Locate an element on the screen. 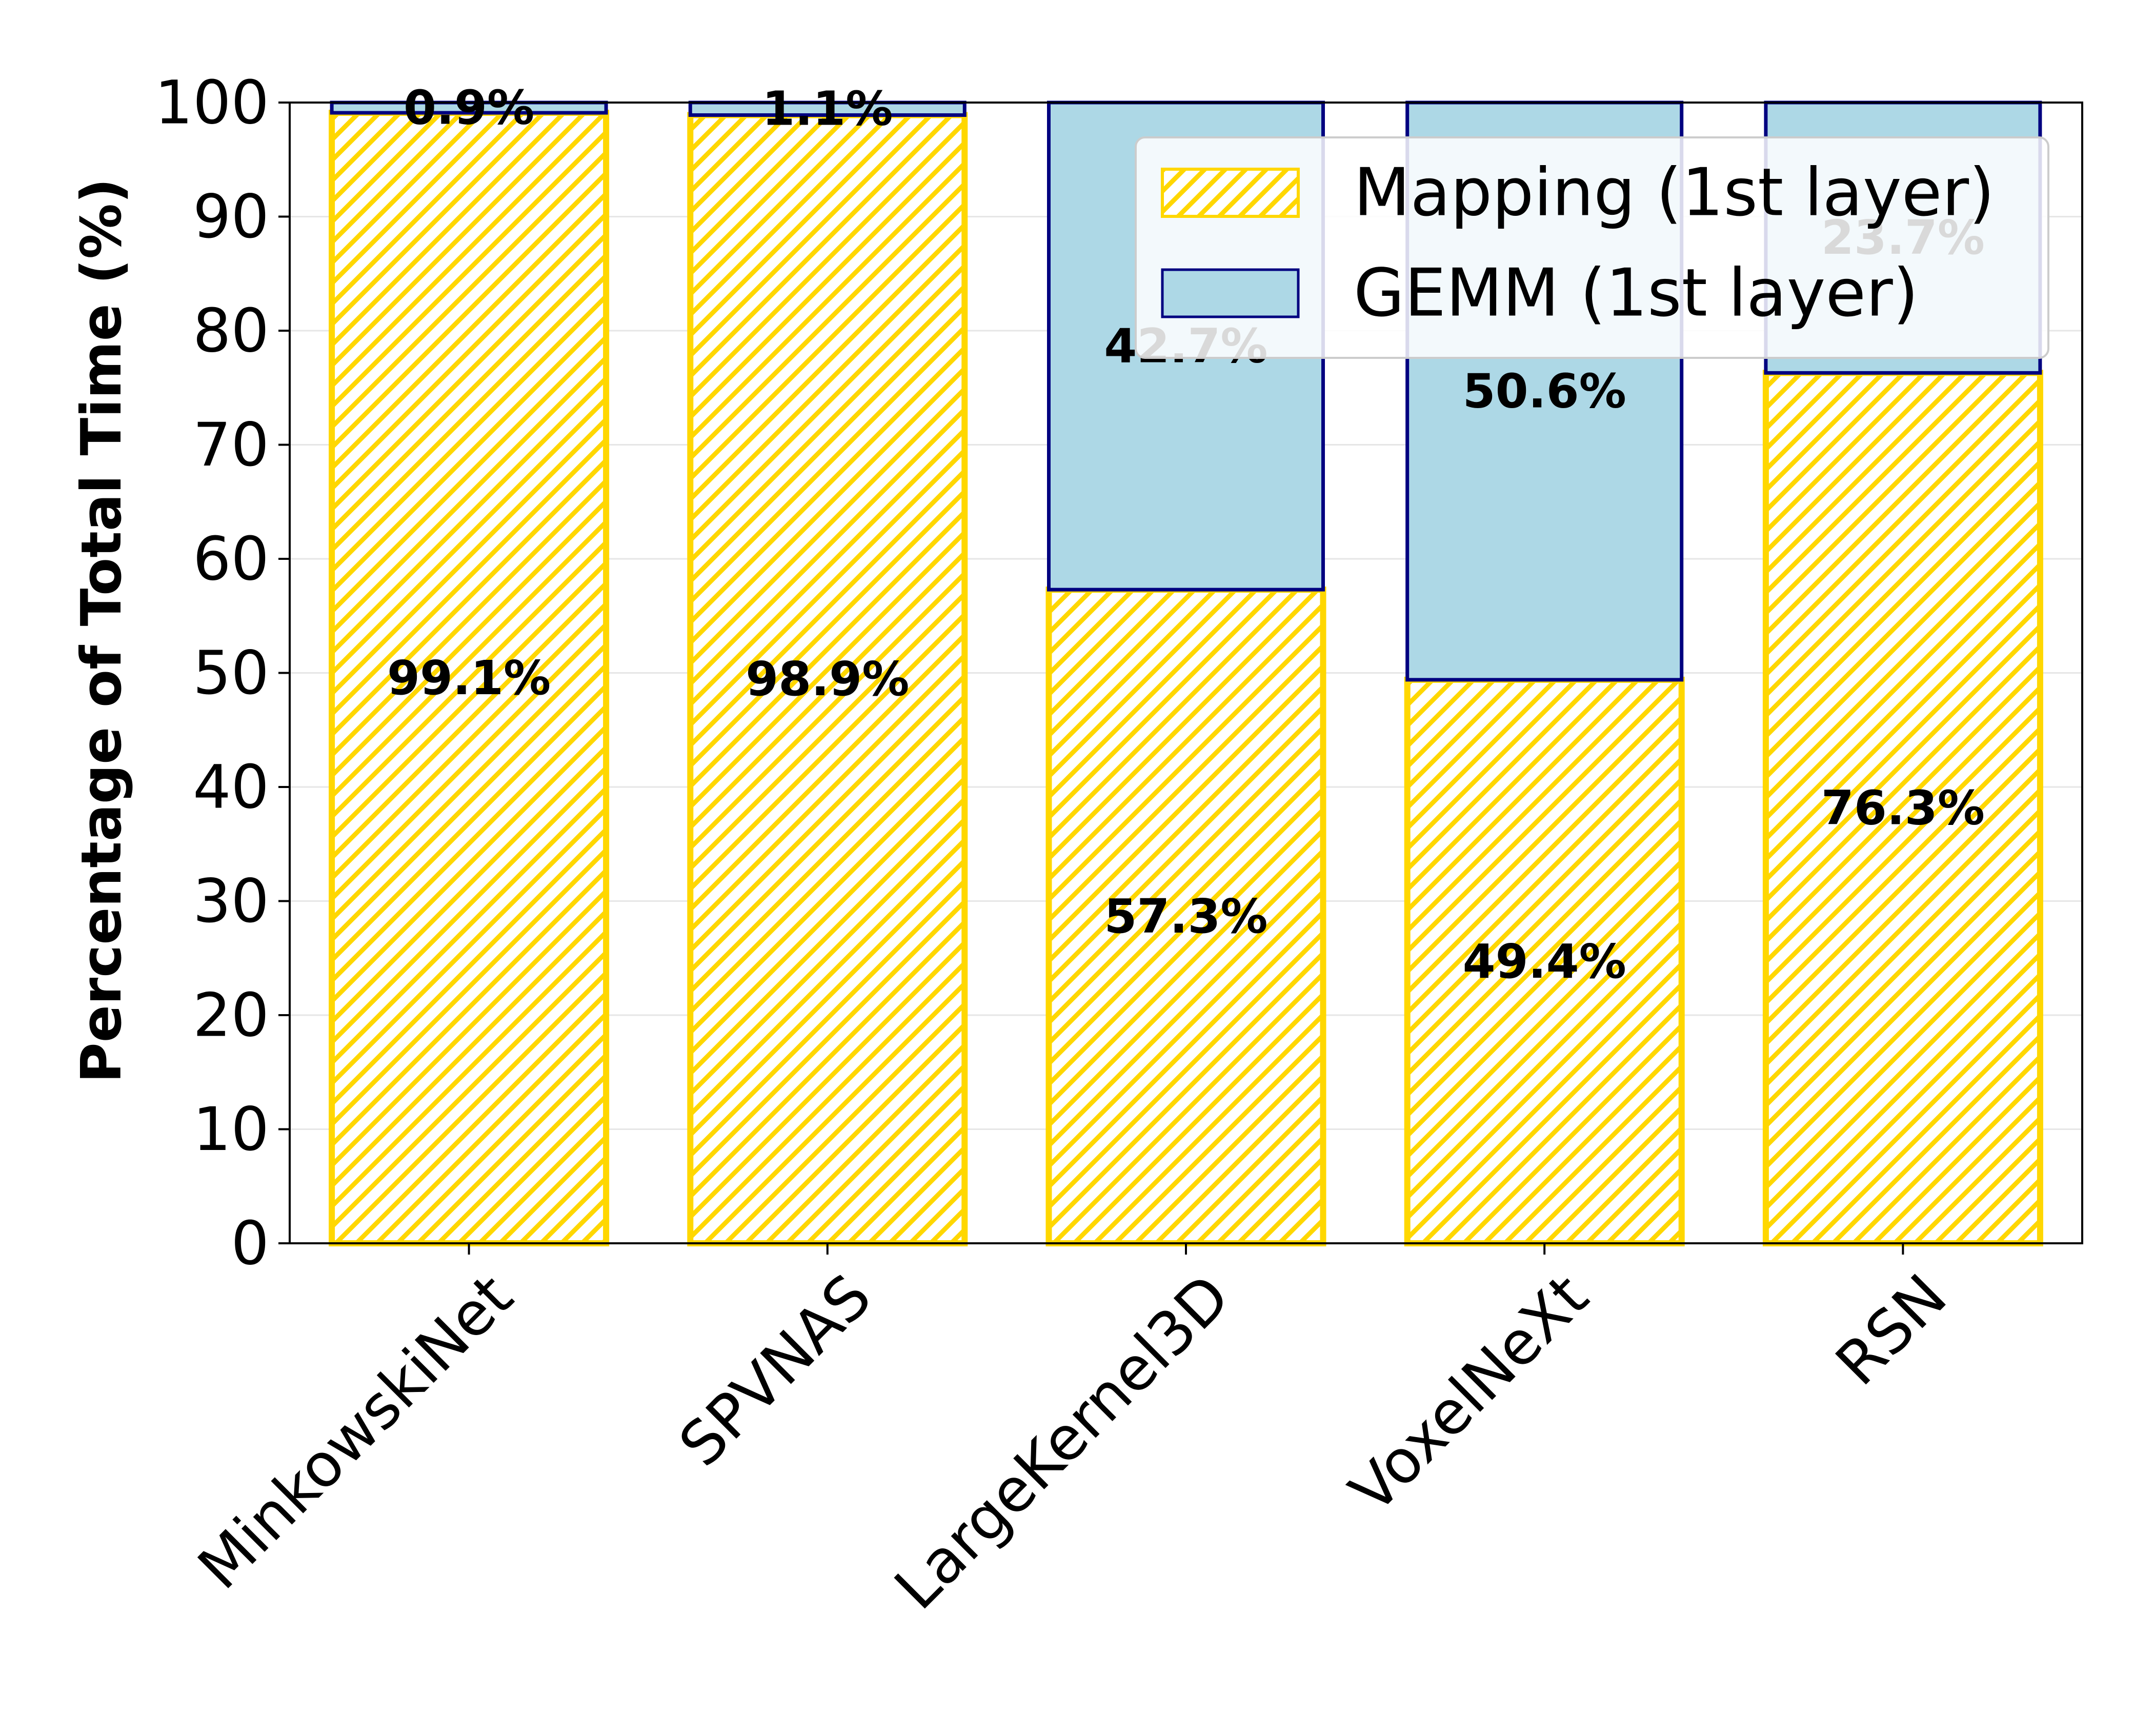 The height and width of the screenshot is (1736, 2154). y-tick-label: 80 is located at coordinates (231, 331).